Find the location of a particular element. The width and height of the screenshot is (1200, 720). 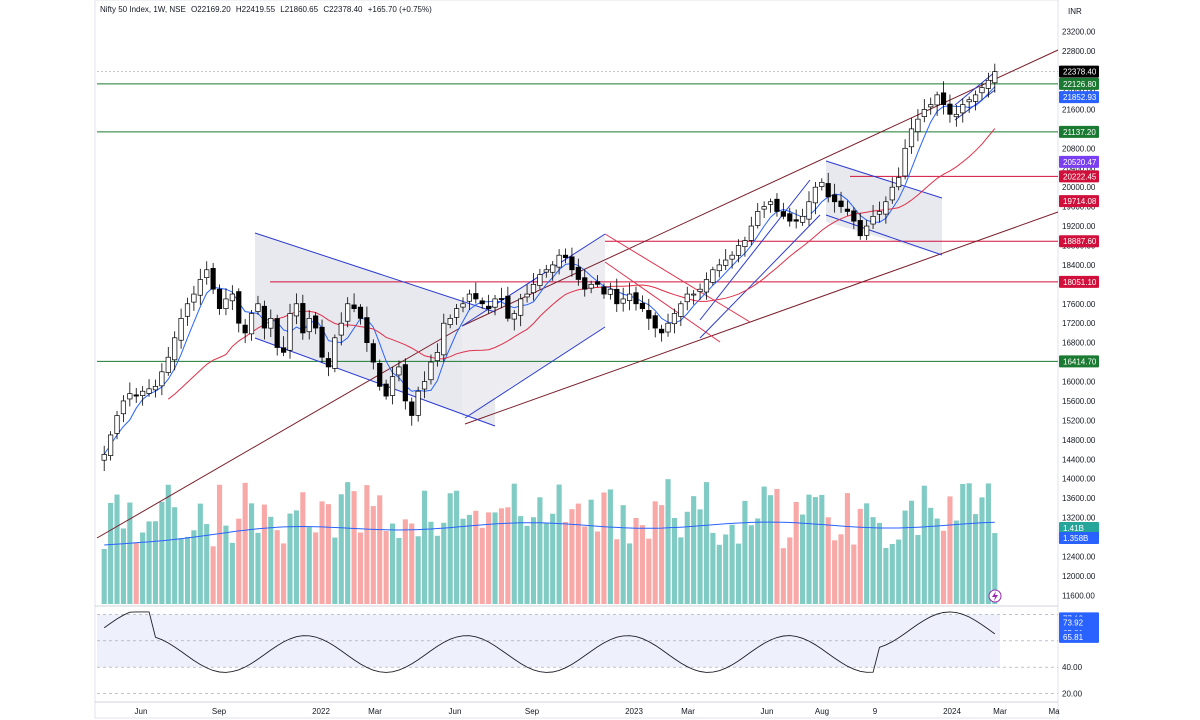

price-badge-5: 20222.45 is located at coordinates (1079, 176).